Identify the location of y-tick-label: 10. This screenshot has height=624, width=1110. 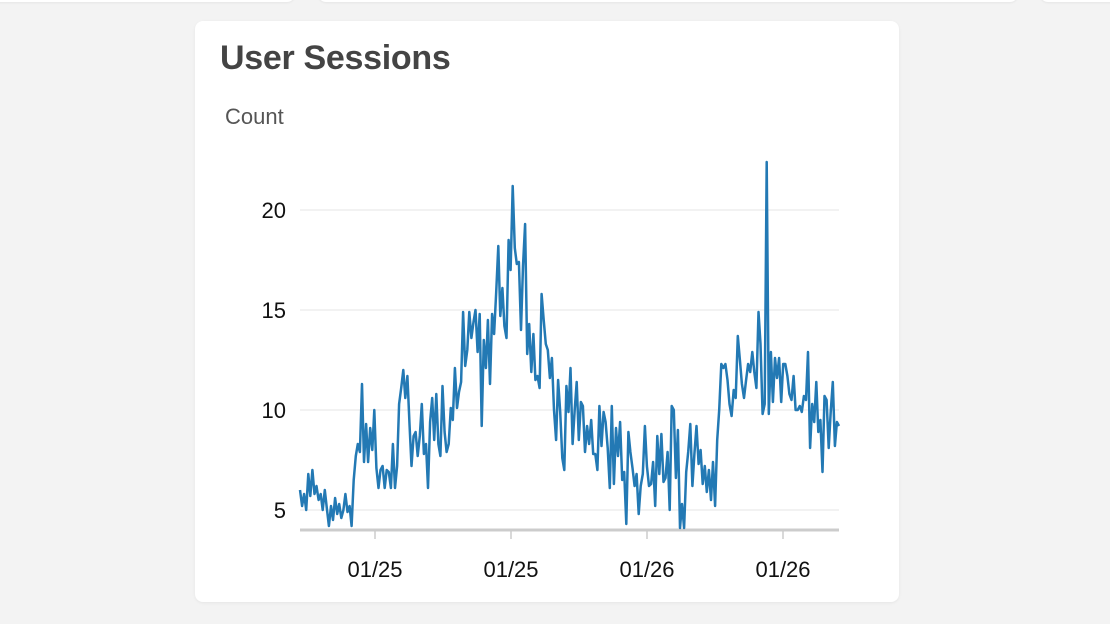
(274, 410).